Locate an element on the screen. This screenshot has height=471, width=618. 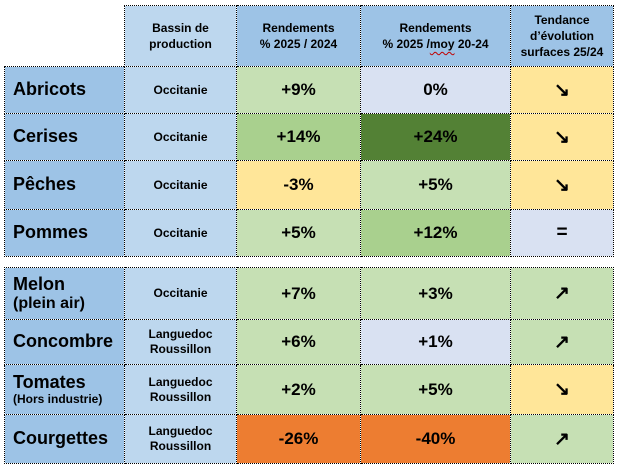
product-cell: Abricots is located at coordinates (64, 90).